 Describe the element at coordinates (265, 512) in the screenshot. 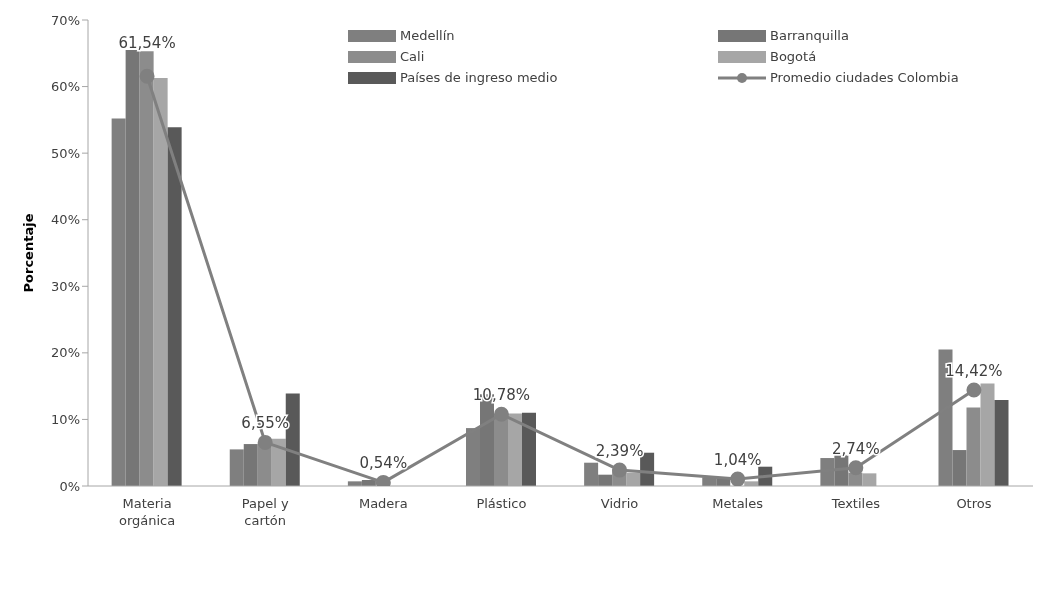

I see `x-tick-label: Papel y cartón` at that location.